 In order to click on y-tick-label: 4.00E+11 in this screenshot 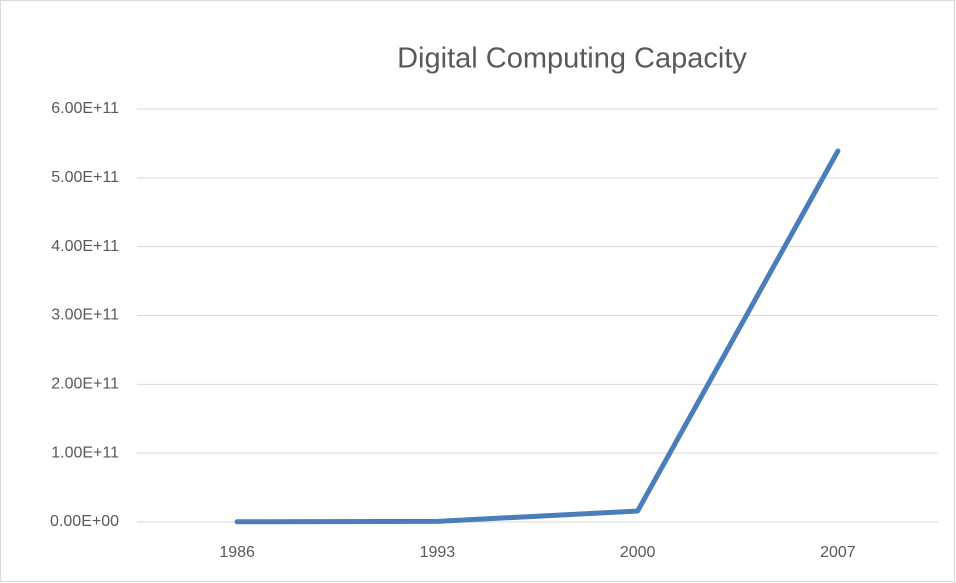, I will do `click(85, 246)`.